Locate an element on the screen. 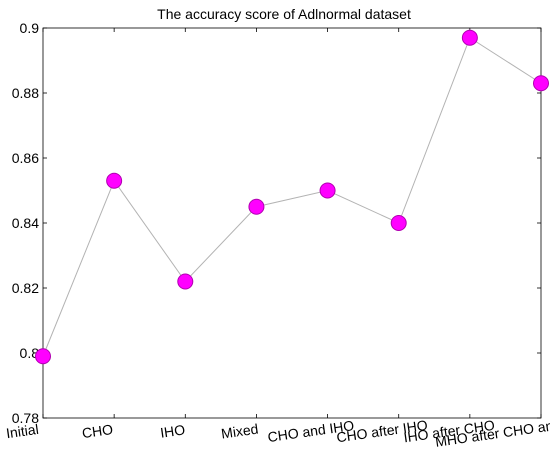 Image resolution: width=550 pixels, height=468 pixels. x-tick-label: Mixed is located at coordinates (239, 431).